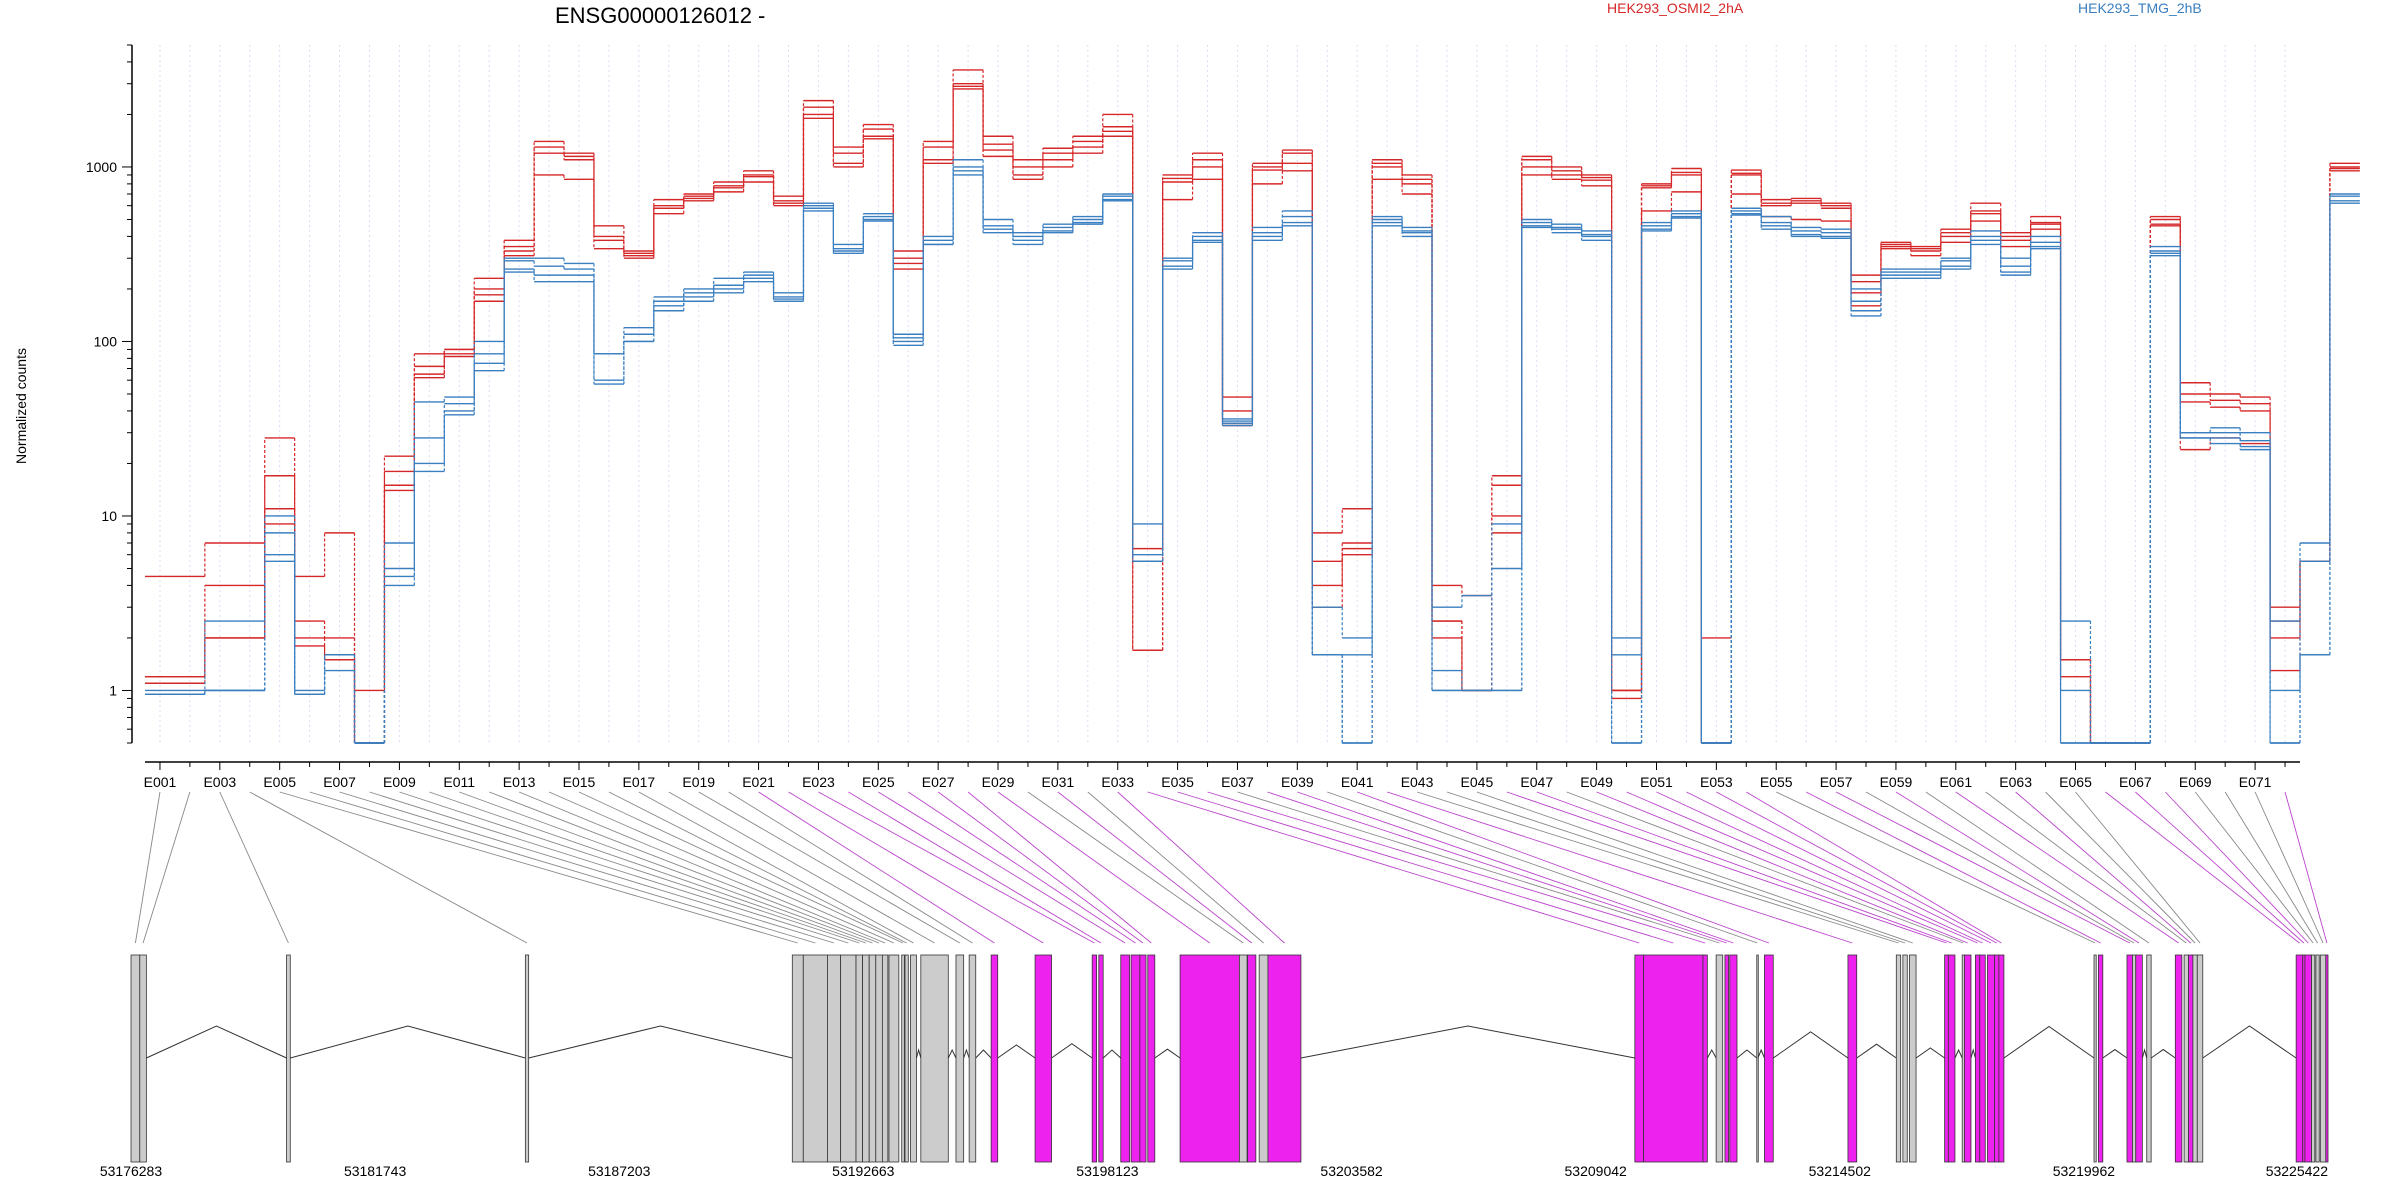  Describe the element at coordinates (21, 406) in the screenshot. I see `y-axis-label: Normalized counts` at that location.